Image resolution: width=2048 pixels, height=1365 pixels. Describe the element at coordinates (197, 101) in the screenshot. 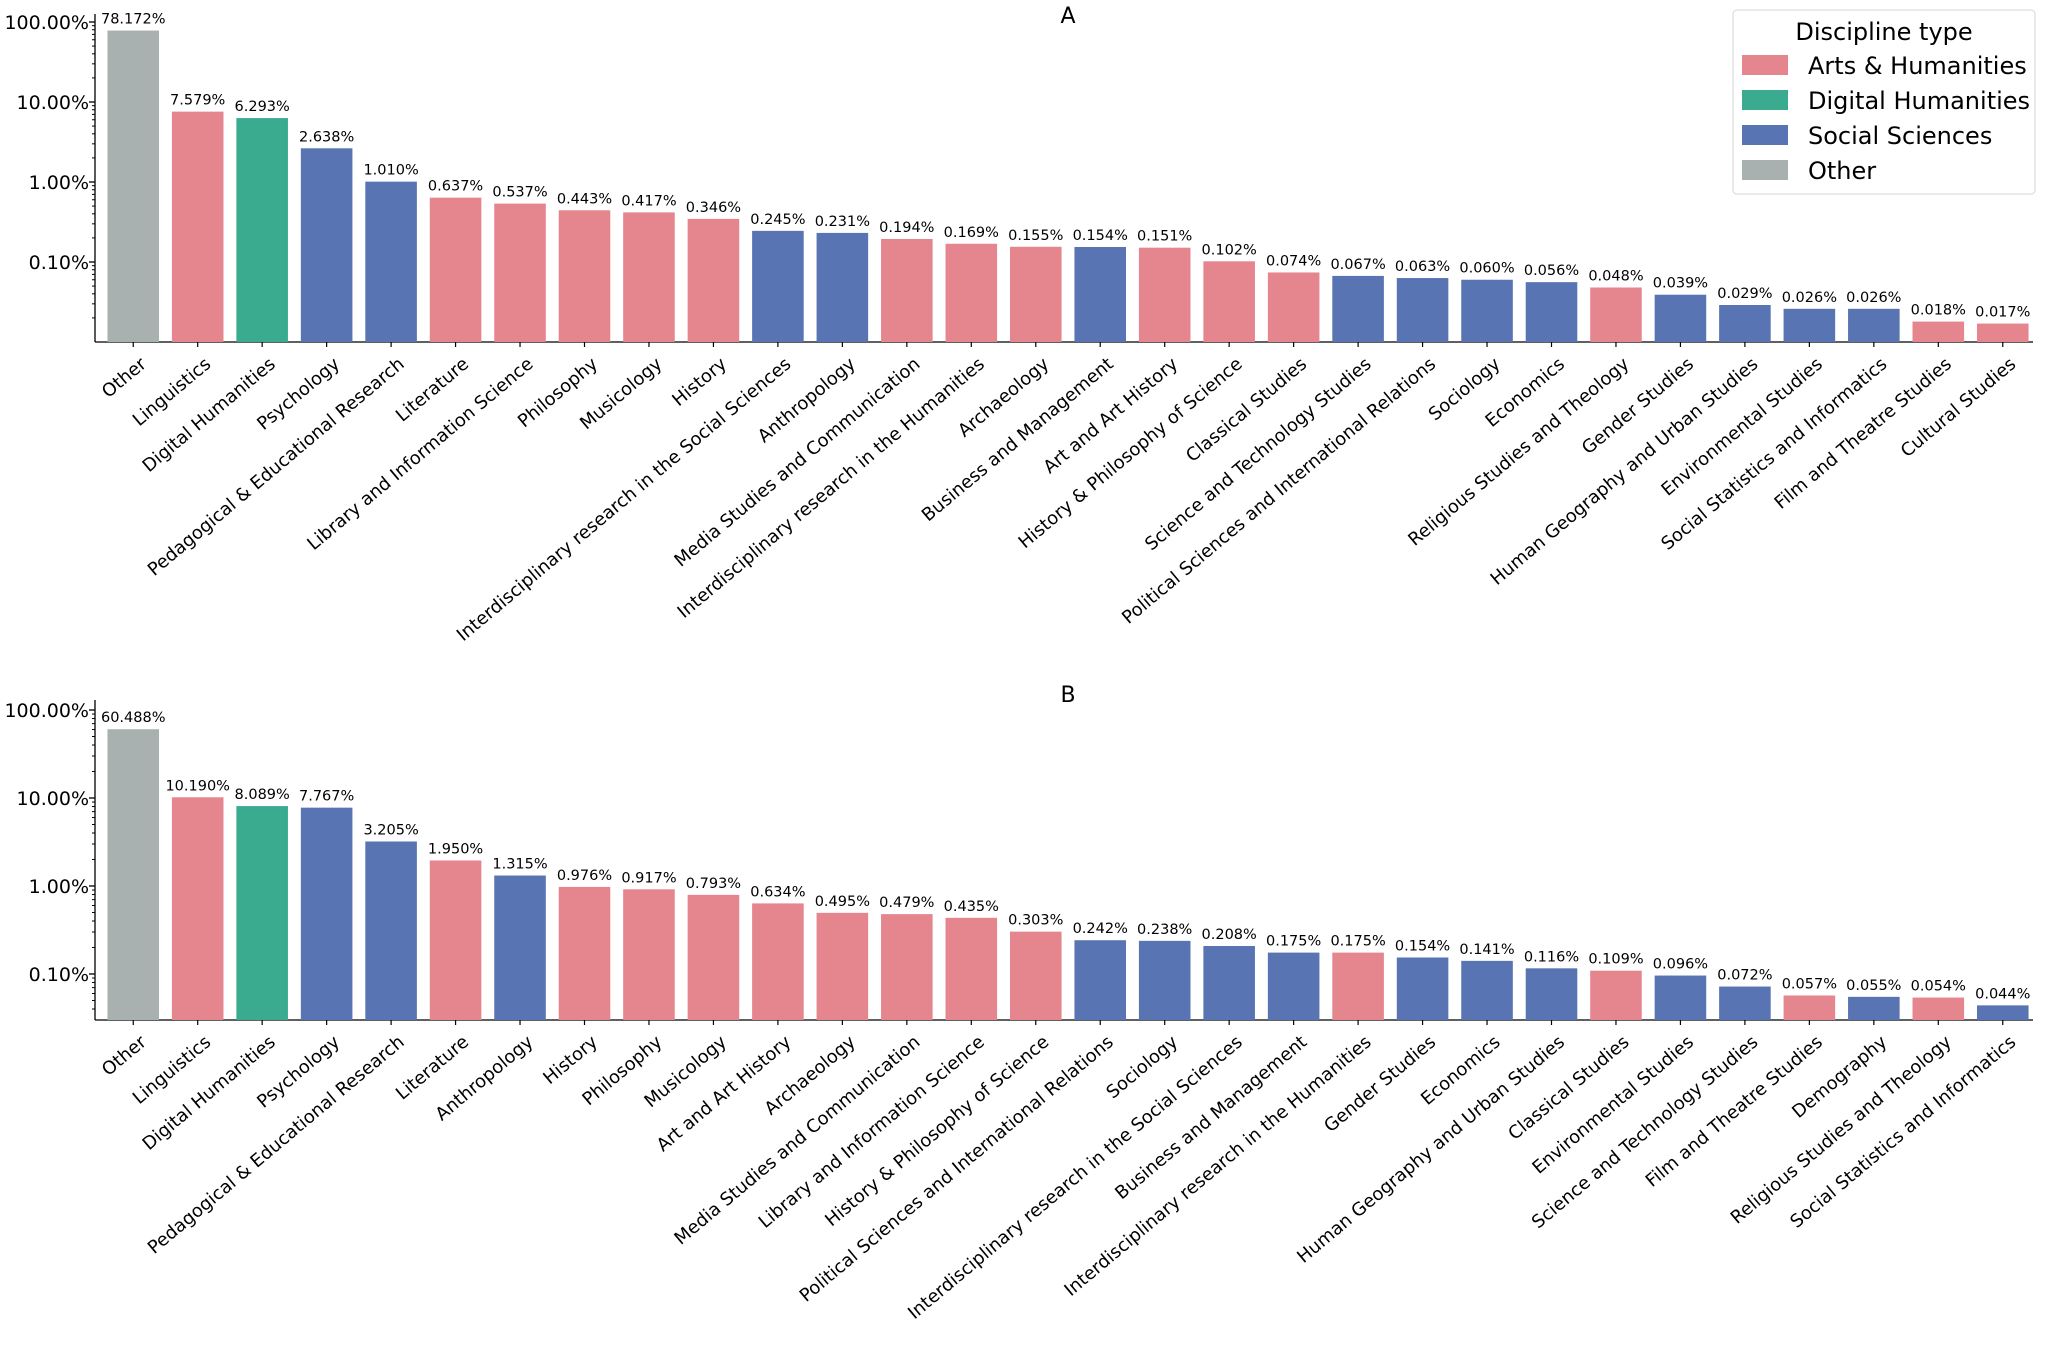

I see `bar-value-label: 7.579%` at that location.